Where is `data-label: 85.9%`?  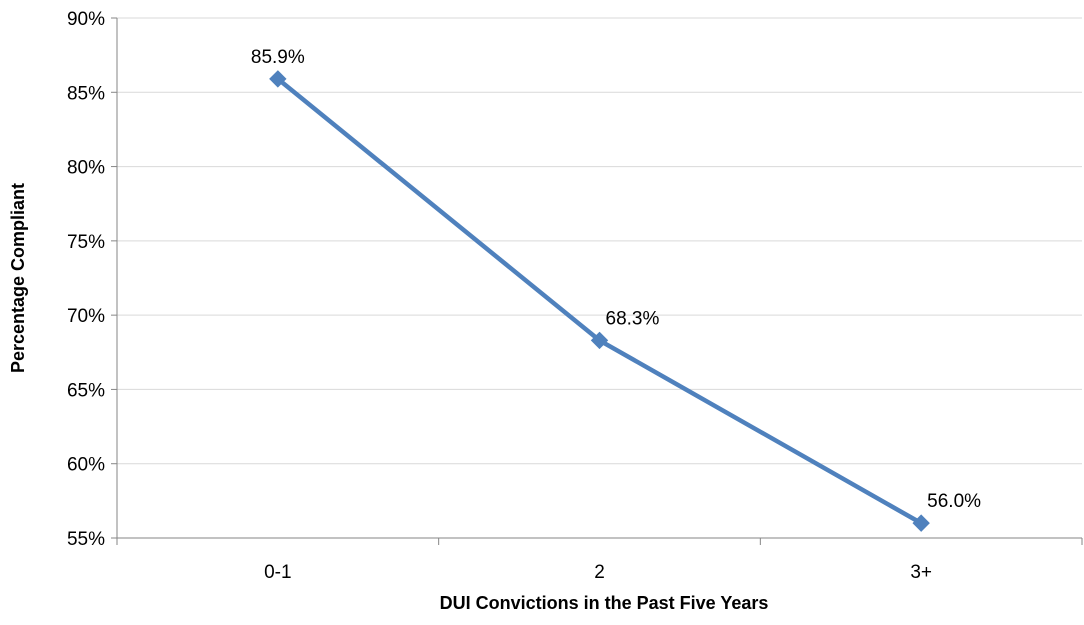 data-label: 85.9% is located at coordinates (278, 57).